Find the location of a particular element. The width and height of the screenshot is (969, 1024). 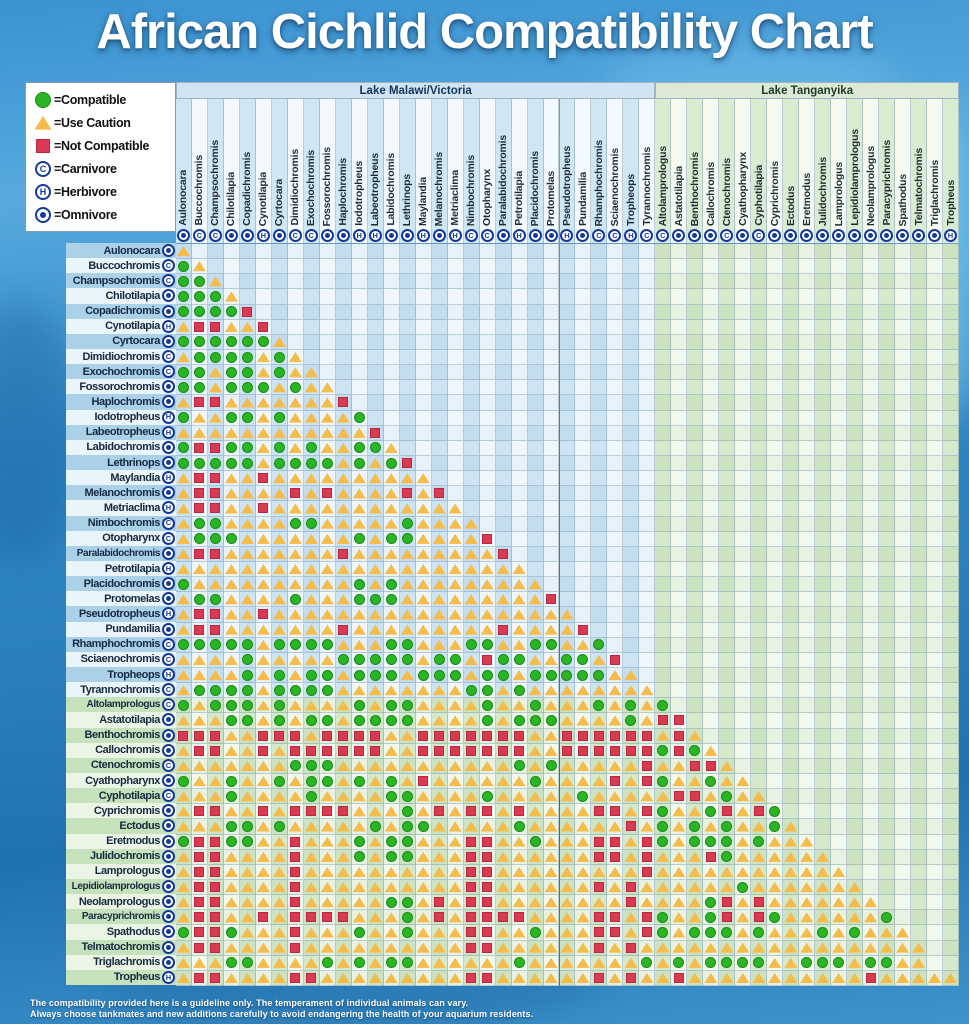

column-species-name: Lamprologus is located at coordinates (838, 193).